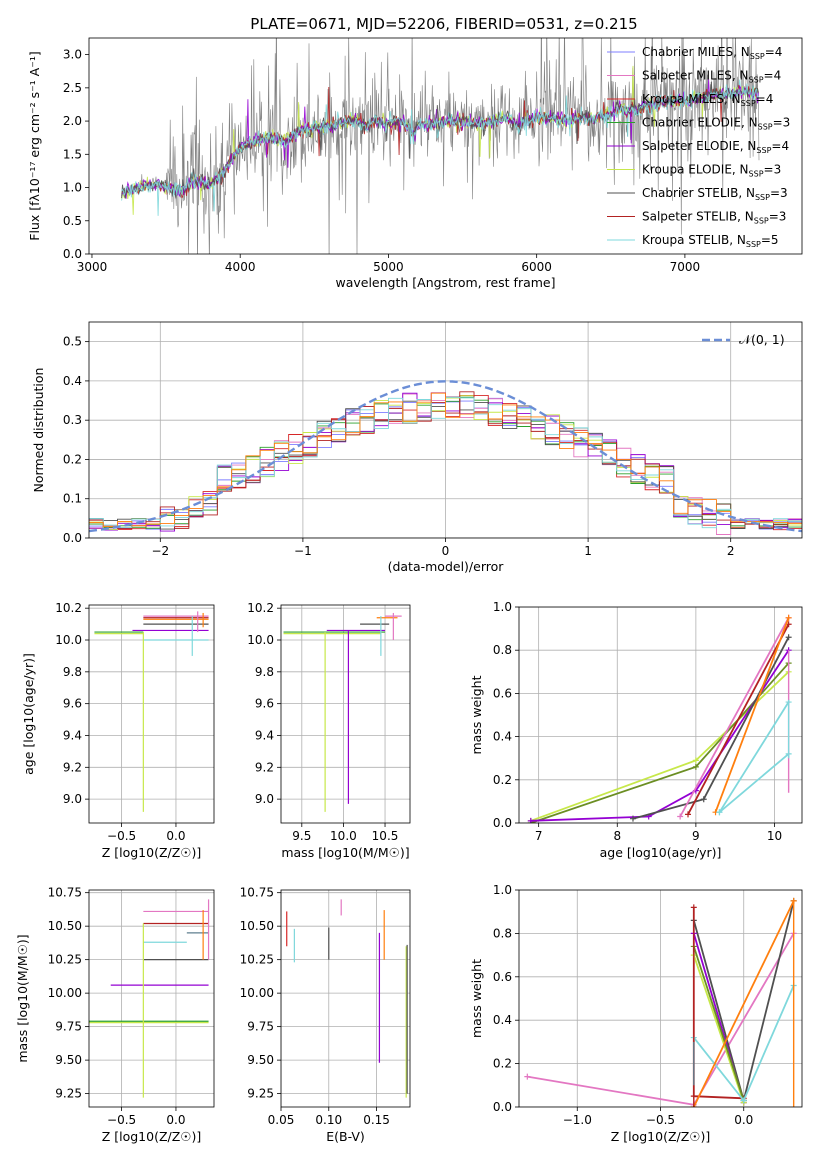  I want to click on y-tick-label: 9.75, so click(260, 1027).